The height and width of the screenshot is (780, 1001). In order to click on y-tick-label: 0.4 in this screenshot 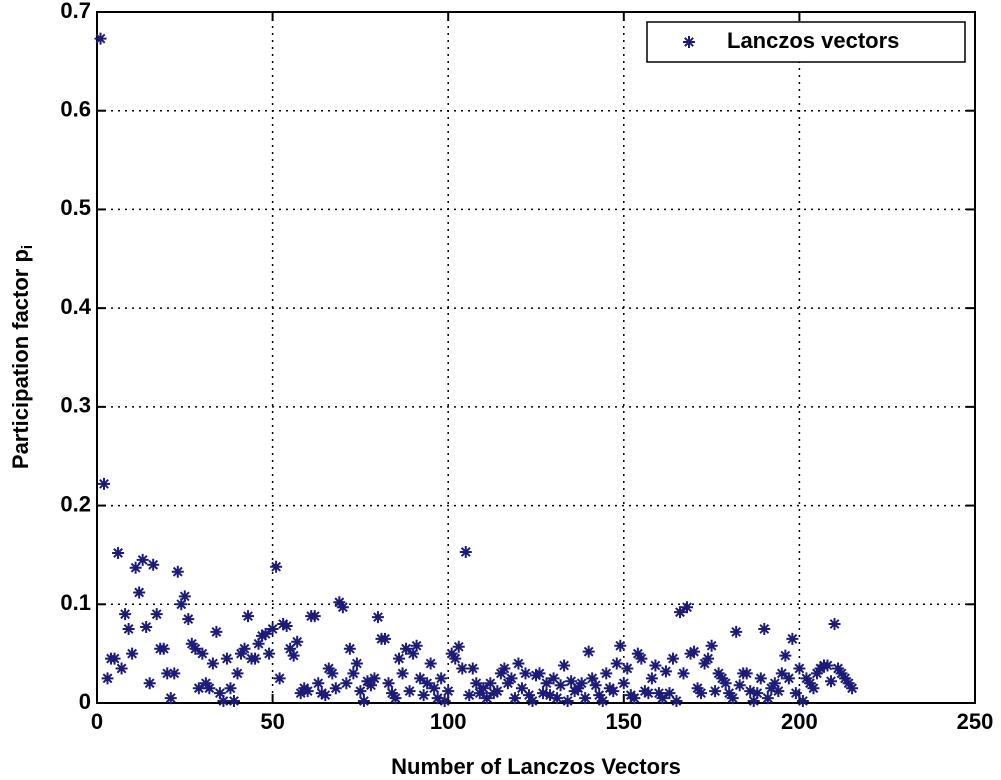, I will do `click(75, 306)`.